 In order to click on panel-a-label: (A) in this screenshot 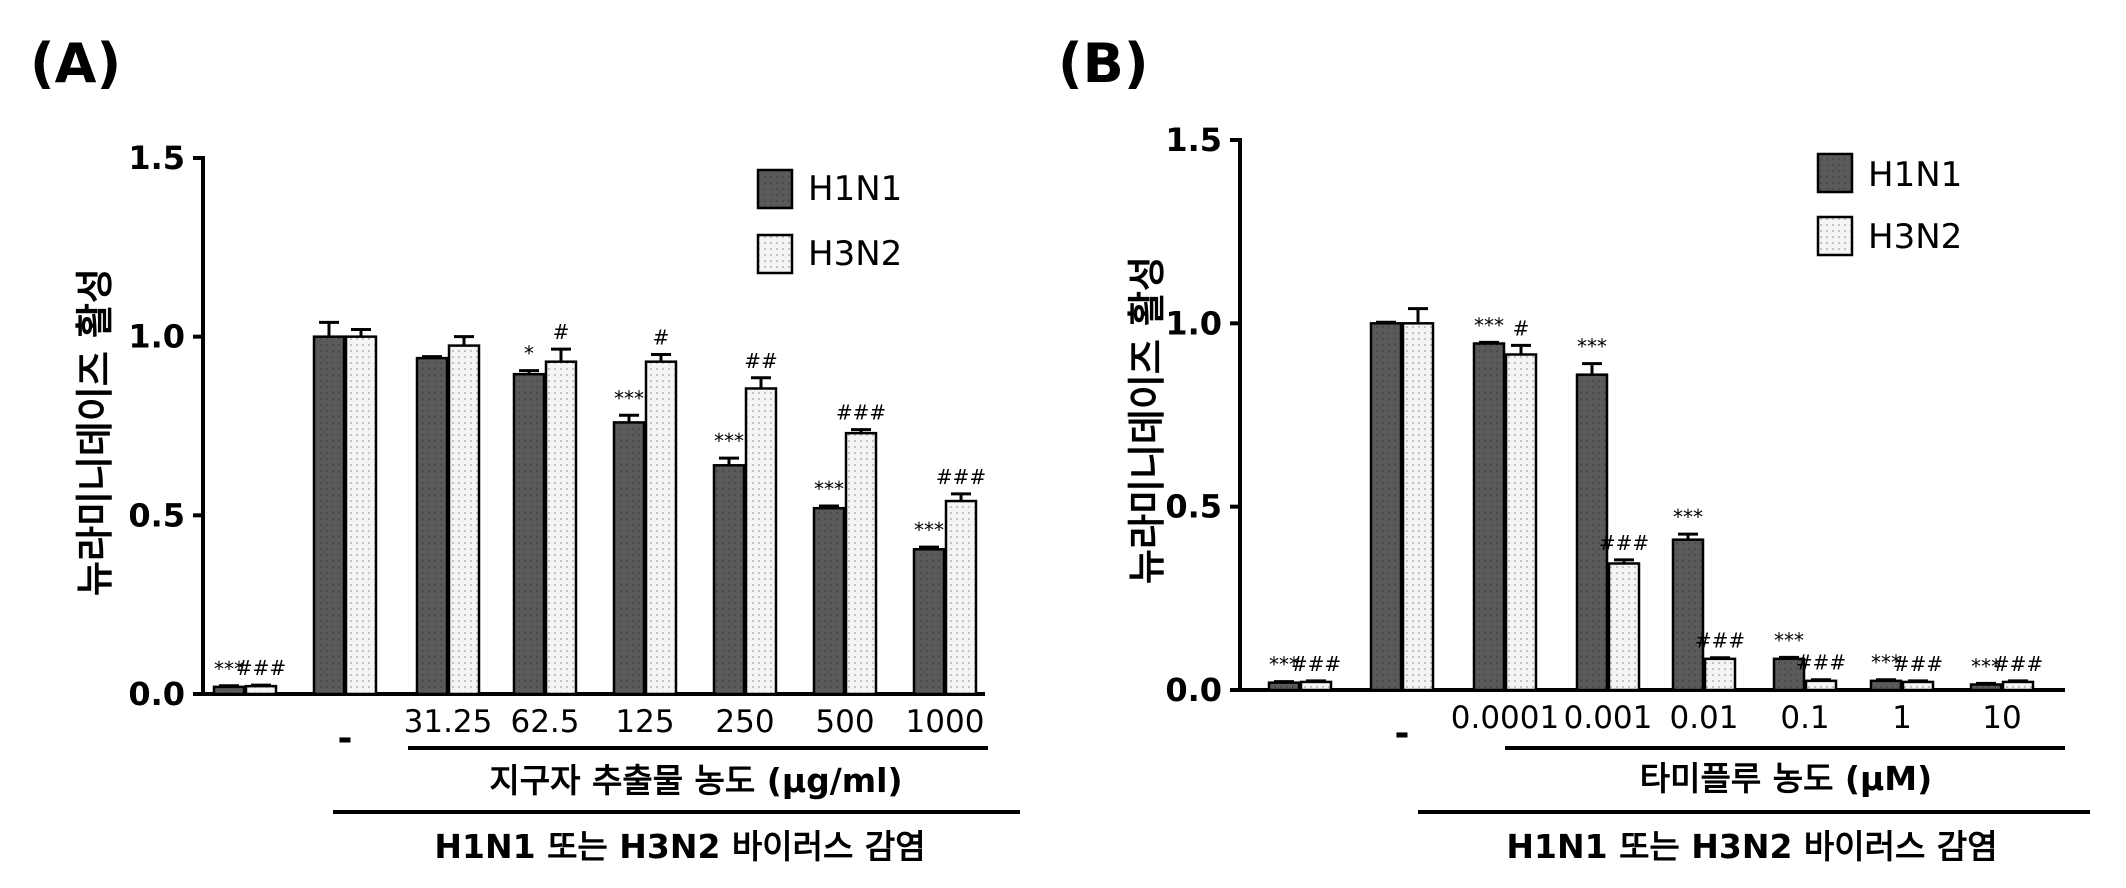, I will do `click(75, 63)`.